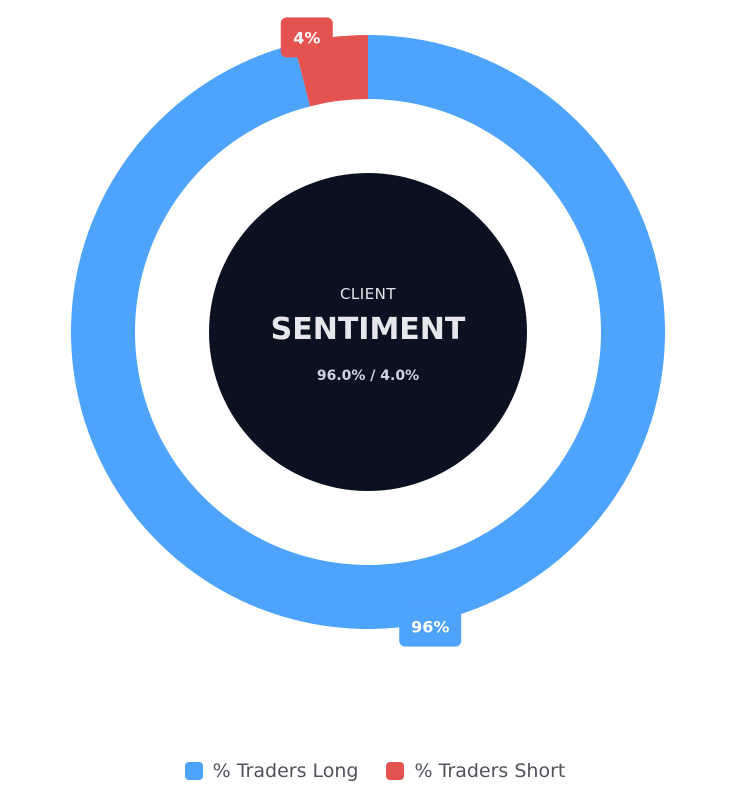 The width and height of the screenshot is (750, 797). I want to click on legend-item-long: % Traders Long, so click(271, 771).